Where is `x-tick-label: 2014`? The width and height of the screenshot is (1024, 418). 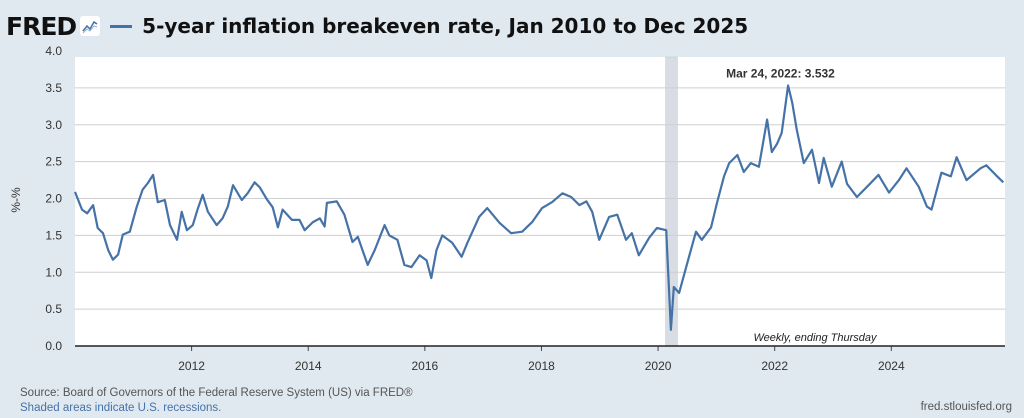
x-tick-label: 2014 is located at coordinates (308, 366).